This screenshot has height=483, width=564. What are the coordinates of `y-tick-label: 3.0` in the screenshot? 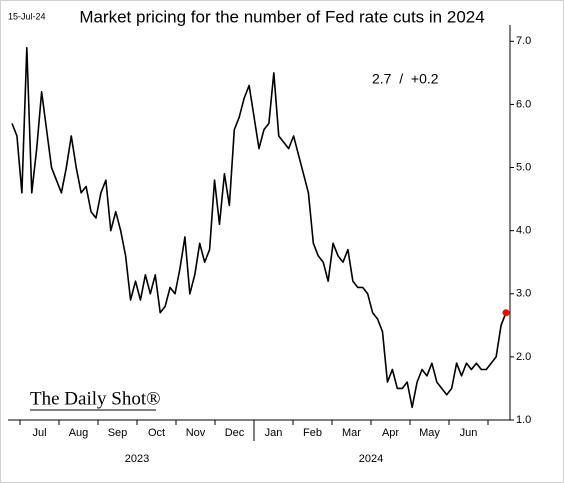 It's located at (523, 294).